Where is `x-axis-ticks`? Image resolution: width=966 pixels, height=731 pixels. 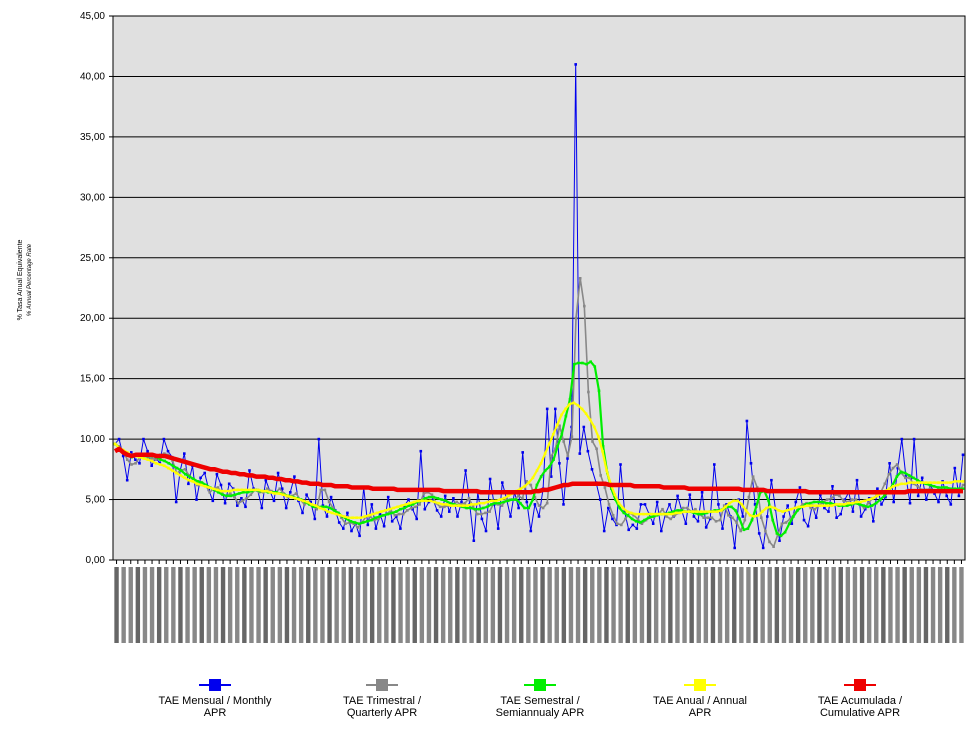
x-axis-ticks is located at coordinates (539, 601).